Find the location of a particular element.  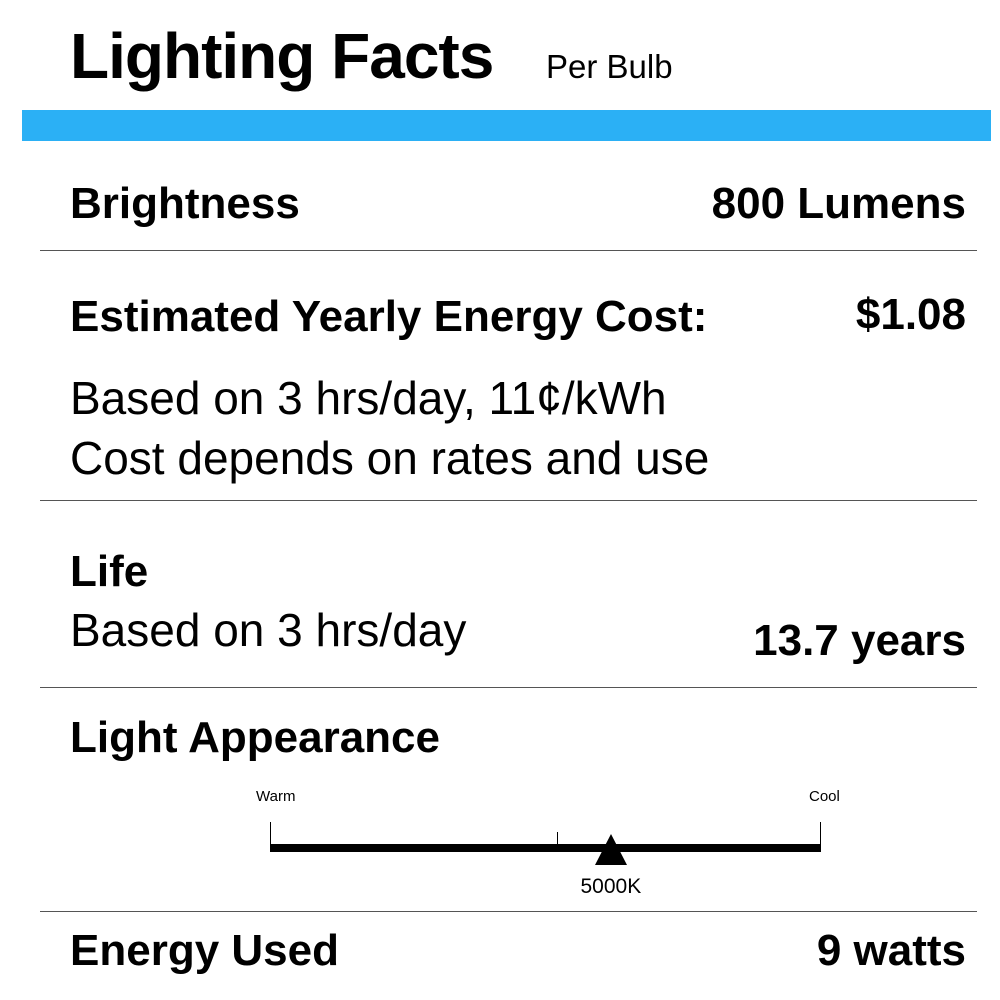

life-value: 13.7 years is located at coordinates (859, 640).